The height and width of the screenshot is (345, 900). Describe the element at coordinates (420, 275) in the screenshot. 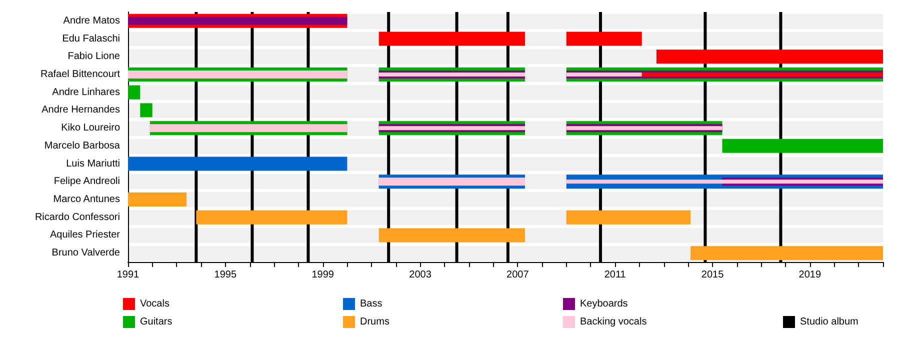

I see `x-tick-label: 2003` at that location.